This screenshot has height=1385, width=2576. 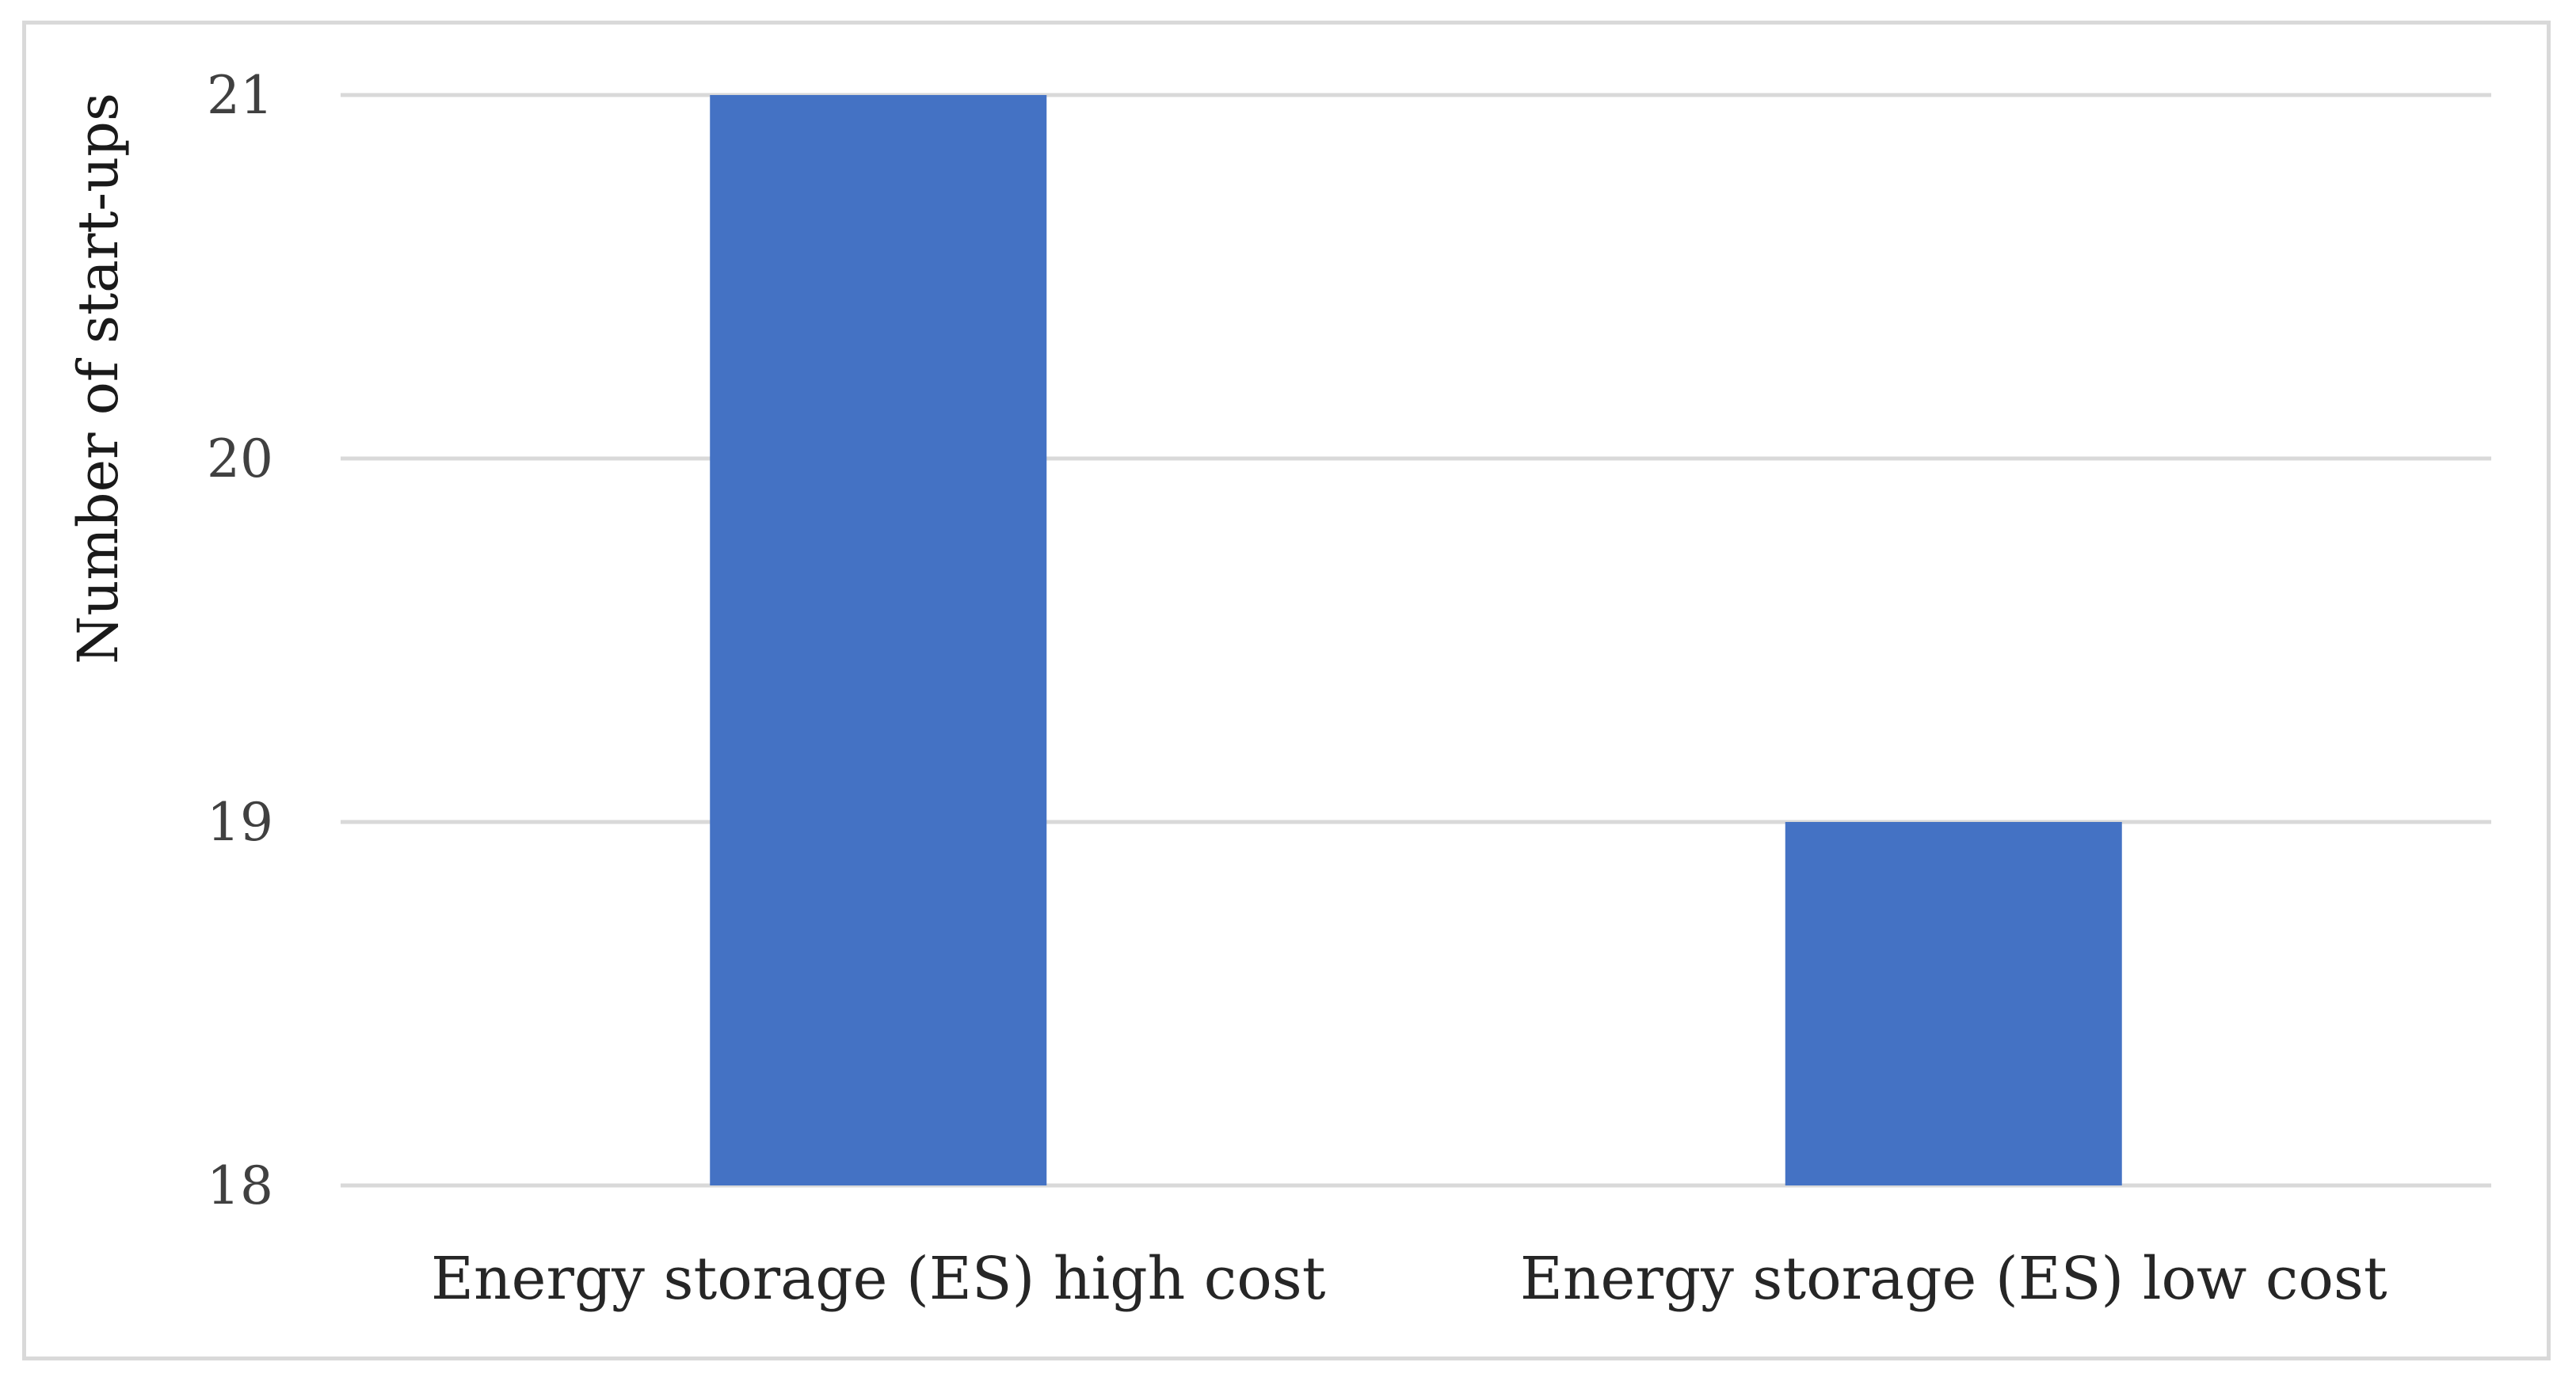 What do you see at coordinates (99, 378) in the screenshot?
I see `y-axis-title: Number of start-ups` at bounding box center [99, 378].